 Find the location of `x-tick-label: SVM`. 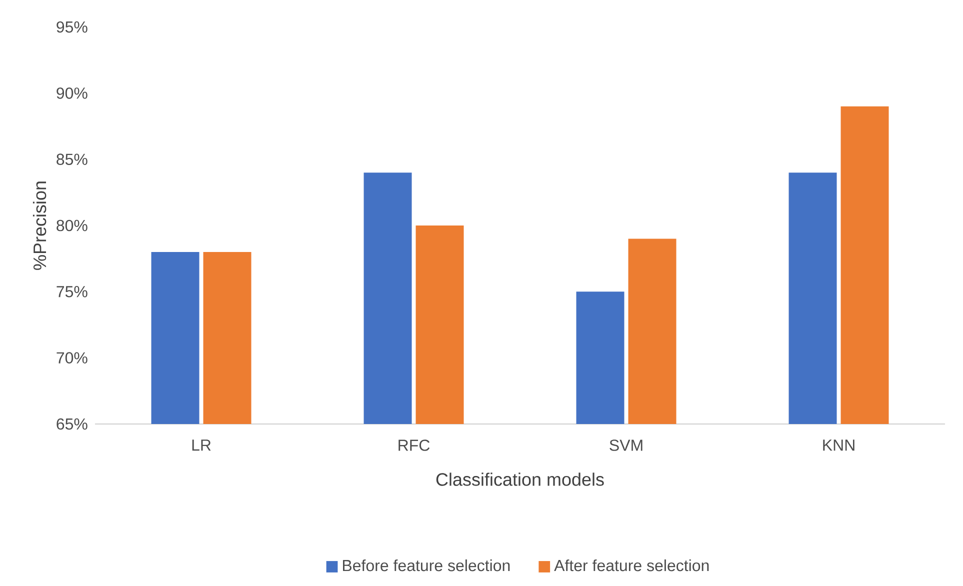

x-tick-label: SVM is located at coordinates (626, 445).